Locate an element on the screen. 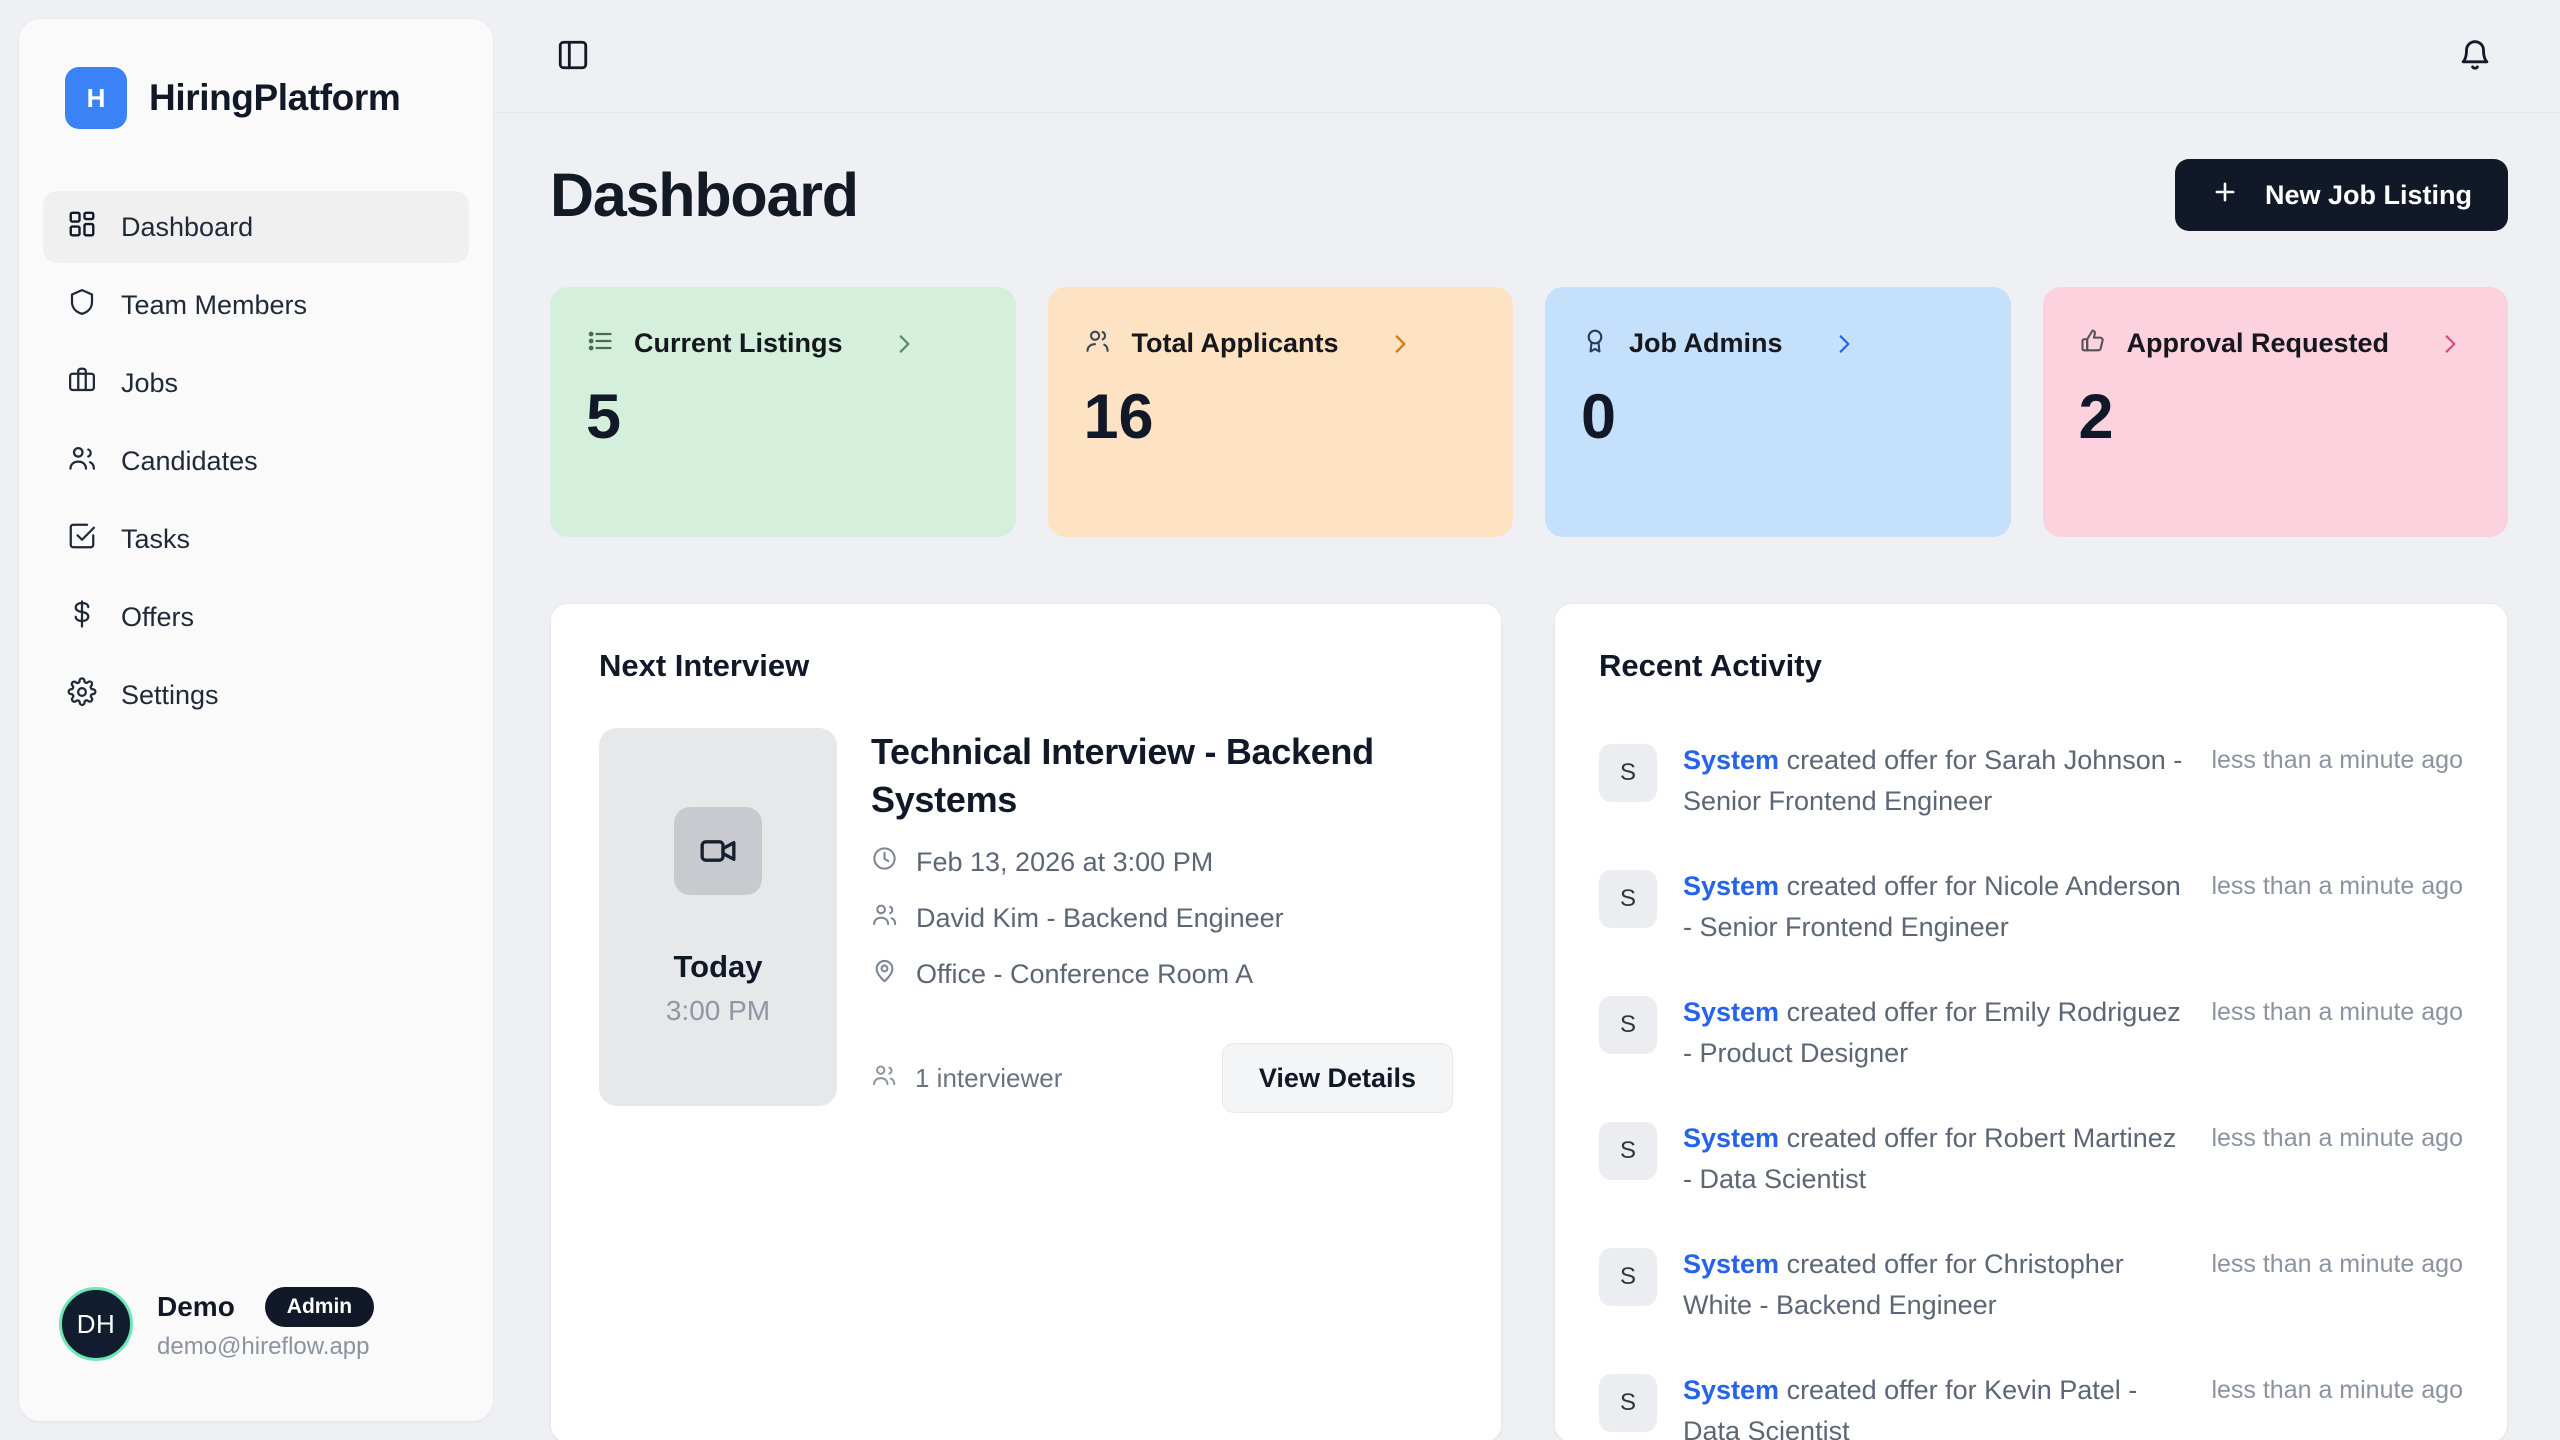 Image resolution: width=2560 pixels, height=1440 pixels. interview-title: Technical Interview - Backend Systems is located at coordinates (1122, 775).